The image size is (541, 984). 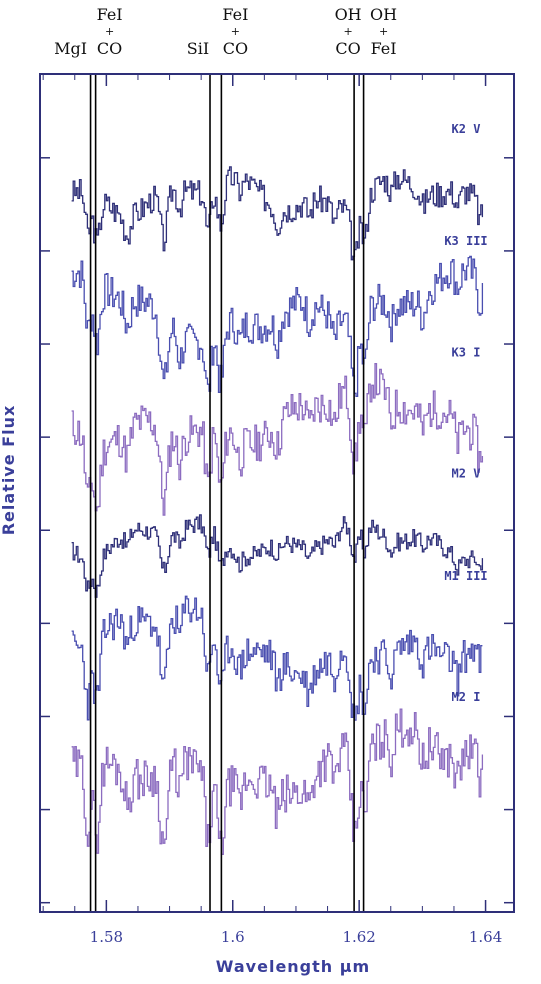 I want to click on x-tick-label: 1.58, so click(x=106, y=937).